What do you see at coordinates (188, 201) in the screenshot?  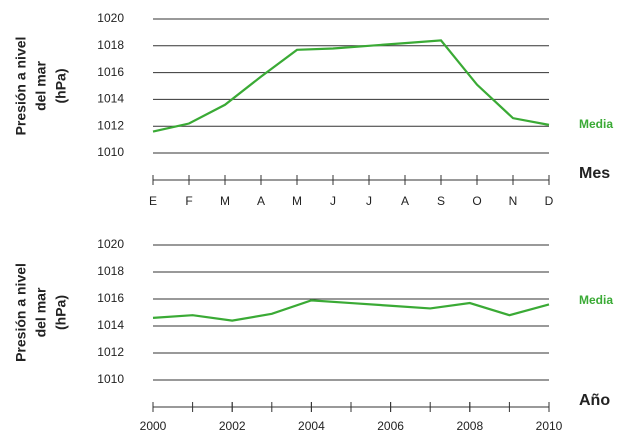 I see `x-tick-label: F` at bounding box center [188, 201].